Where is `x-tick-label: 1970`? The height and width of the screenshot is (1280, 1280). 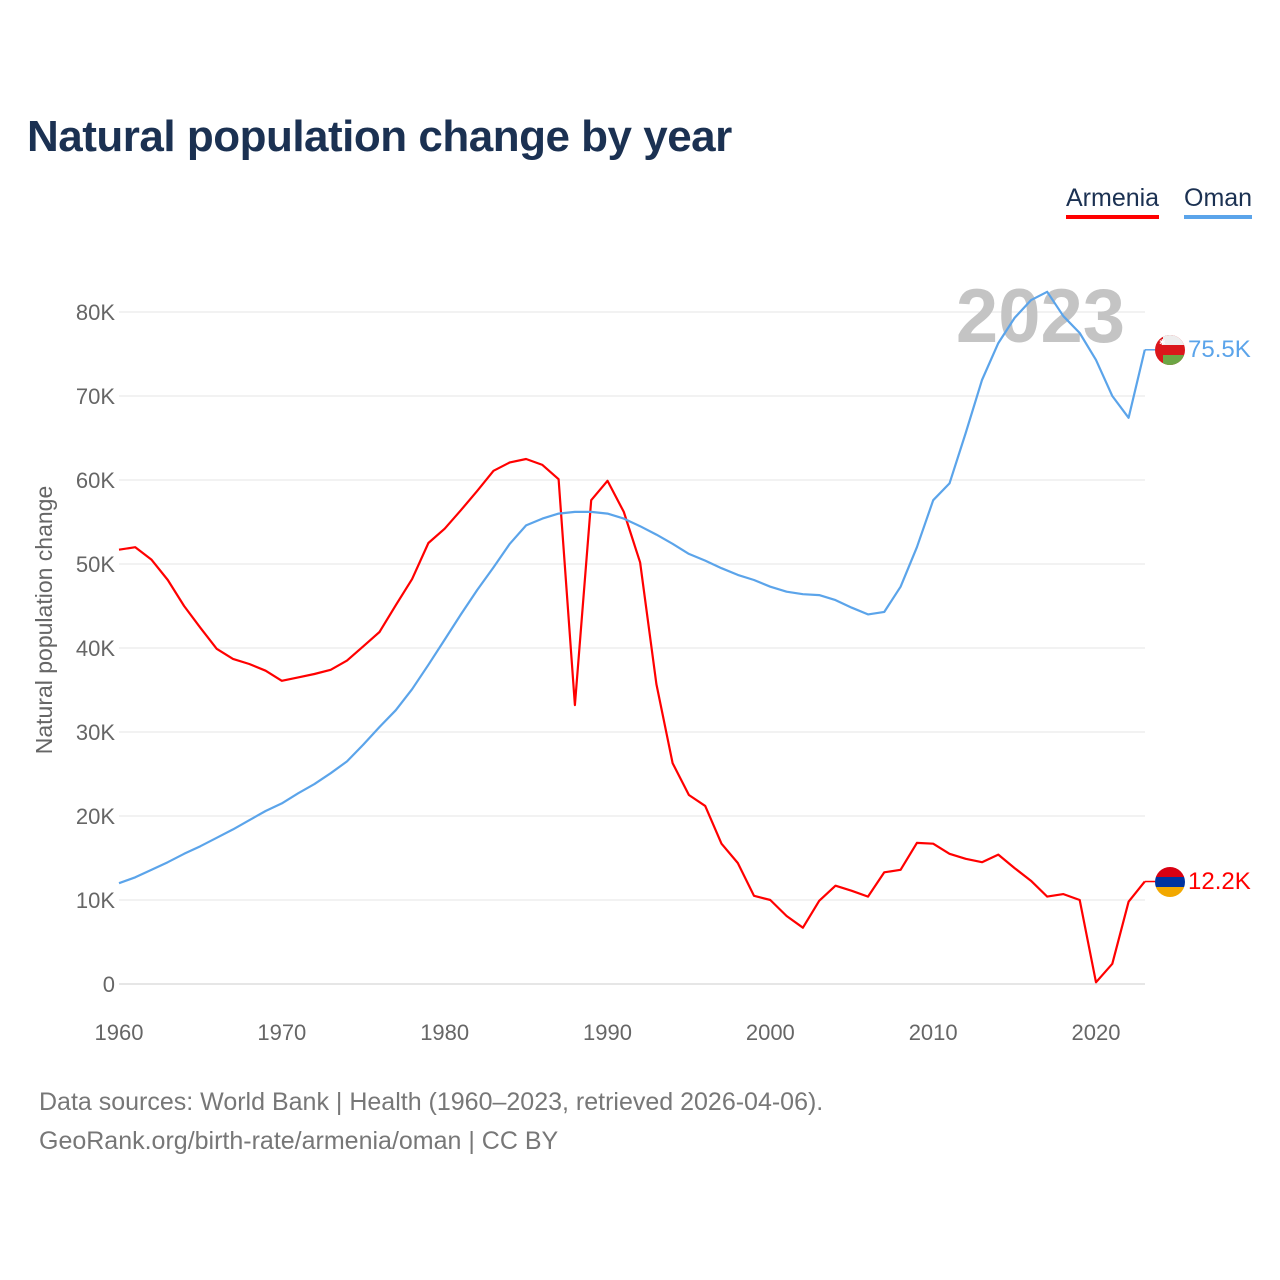
x-tick-label: 1970 is located at coordinates (281, 1032).